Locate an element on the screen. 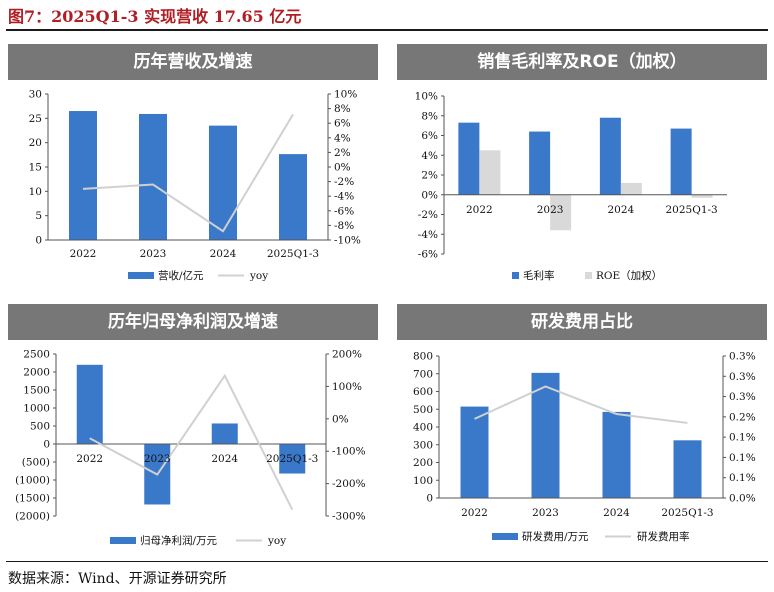 This screenshot has width=774, height=592. left-axis-tick-label: 30 is located at coordinates (35, 95).